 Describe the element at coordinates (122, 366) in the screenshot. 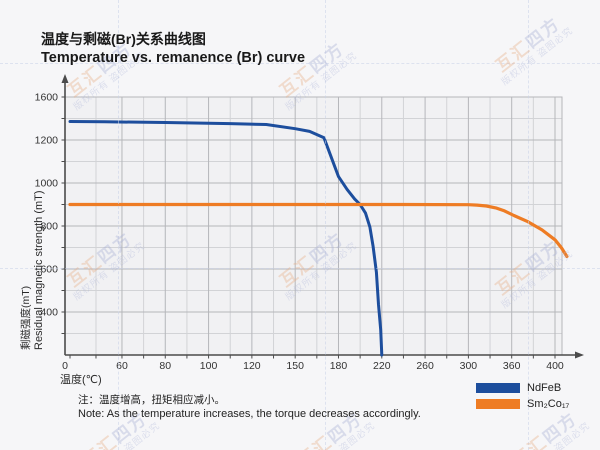

I see `x-tick-label: 60` at that location.